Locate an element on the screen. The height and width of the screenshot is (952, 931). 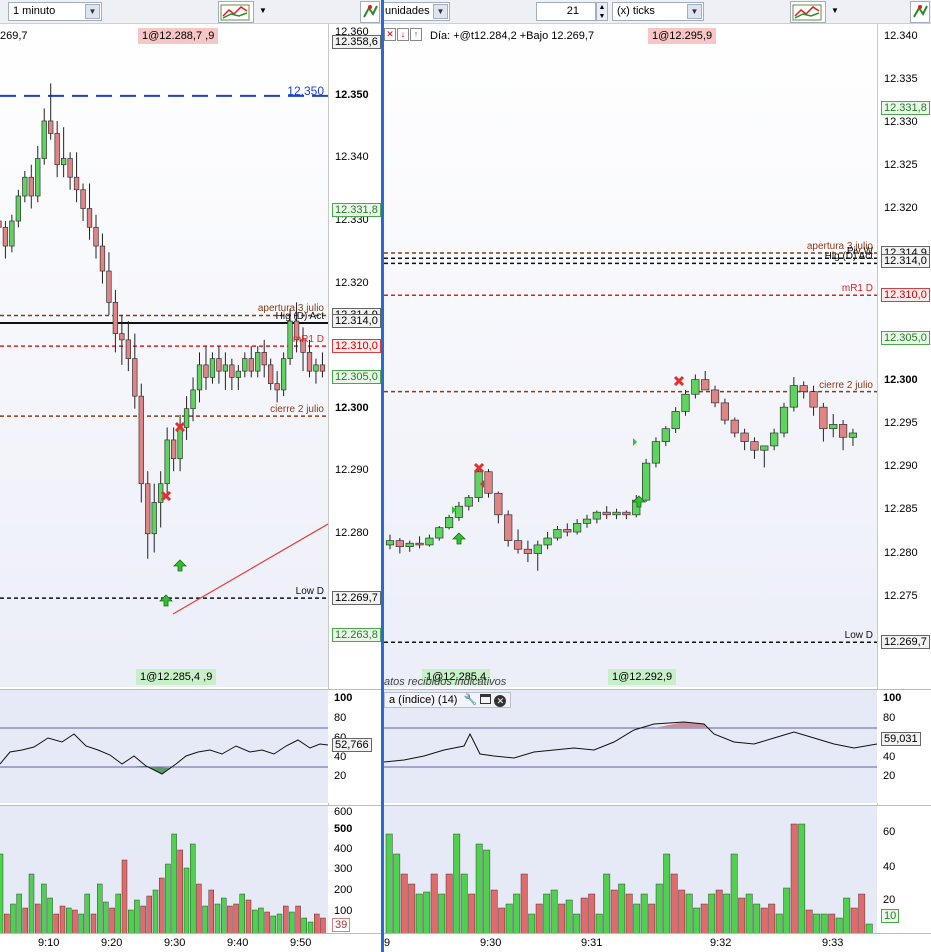
ticks-spinner-icon: ▲ ▼ is located at coordinates (602, 11).